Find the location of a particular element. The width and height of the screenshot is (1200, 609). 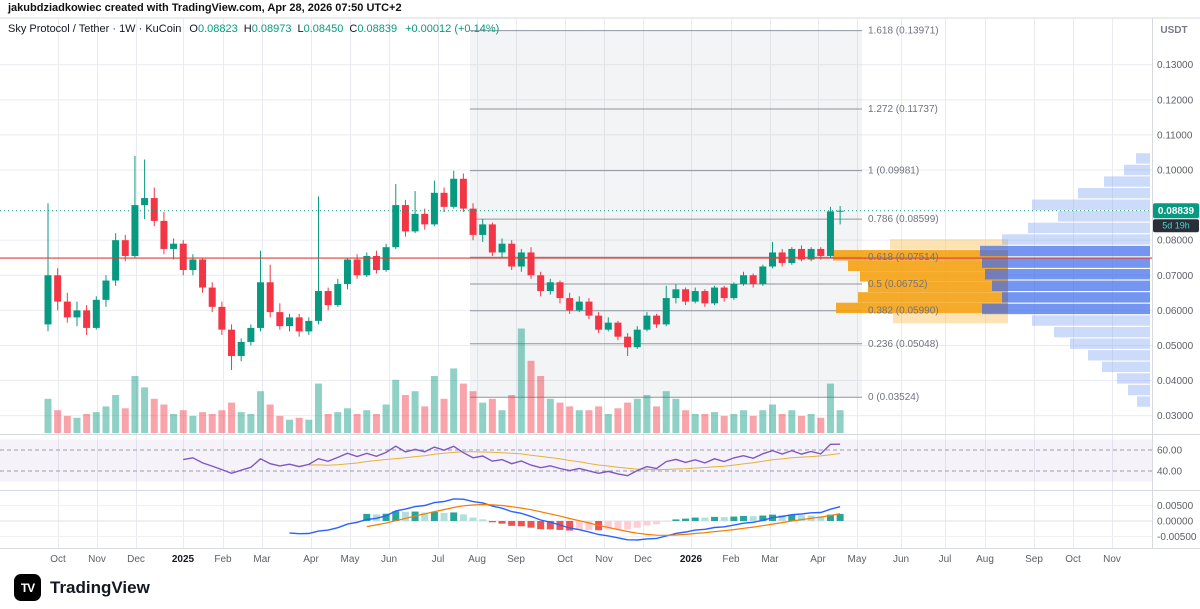

svg-text: 1 (0.09981) is located at coordinates (893, 171).